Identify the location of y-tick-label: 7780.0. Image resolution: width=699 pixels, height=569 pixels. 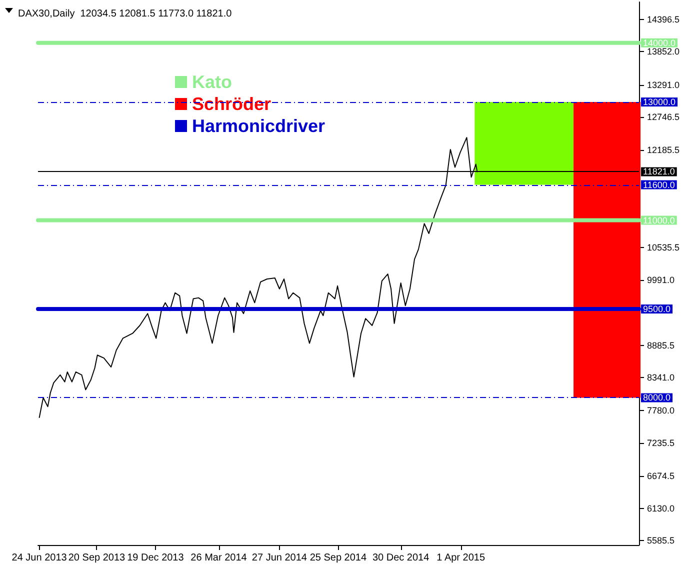
(661, 411).